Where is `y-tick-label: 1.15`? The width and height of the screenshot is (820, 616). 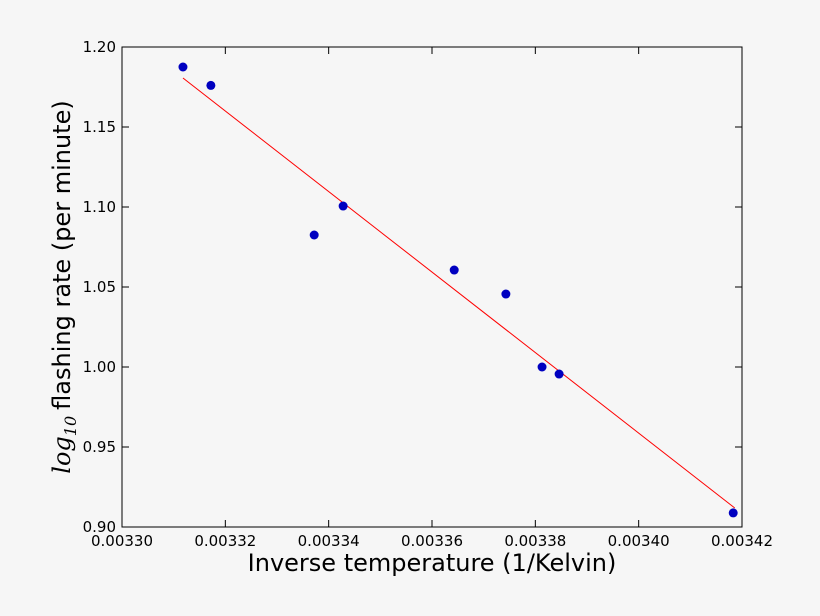
y-tick-label: 1.15 is located at coordinates (99, 127).